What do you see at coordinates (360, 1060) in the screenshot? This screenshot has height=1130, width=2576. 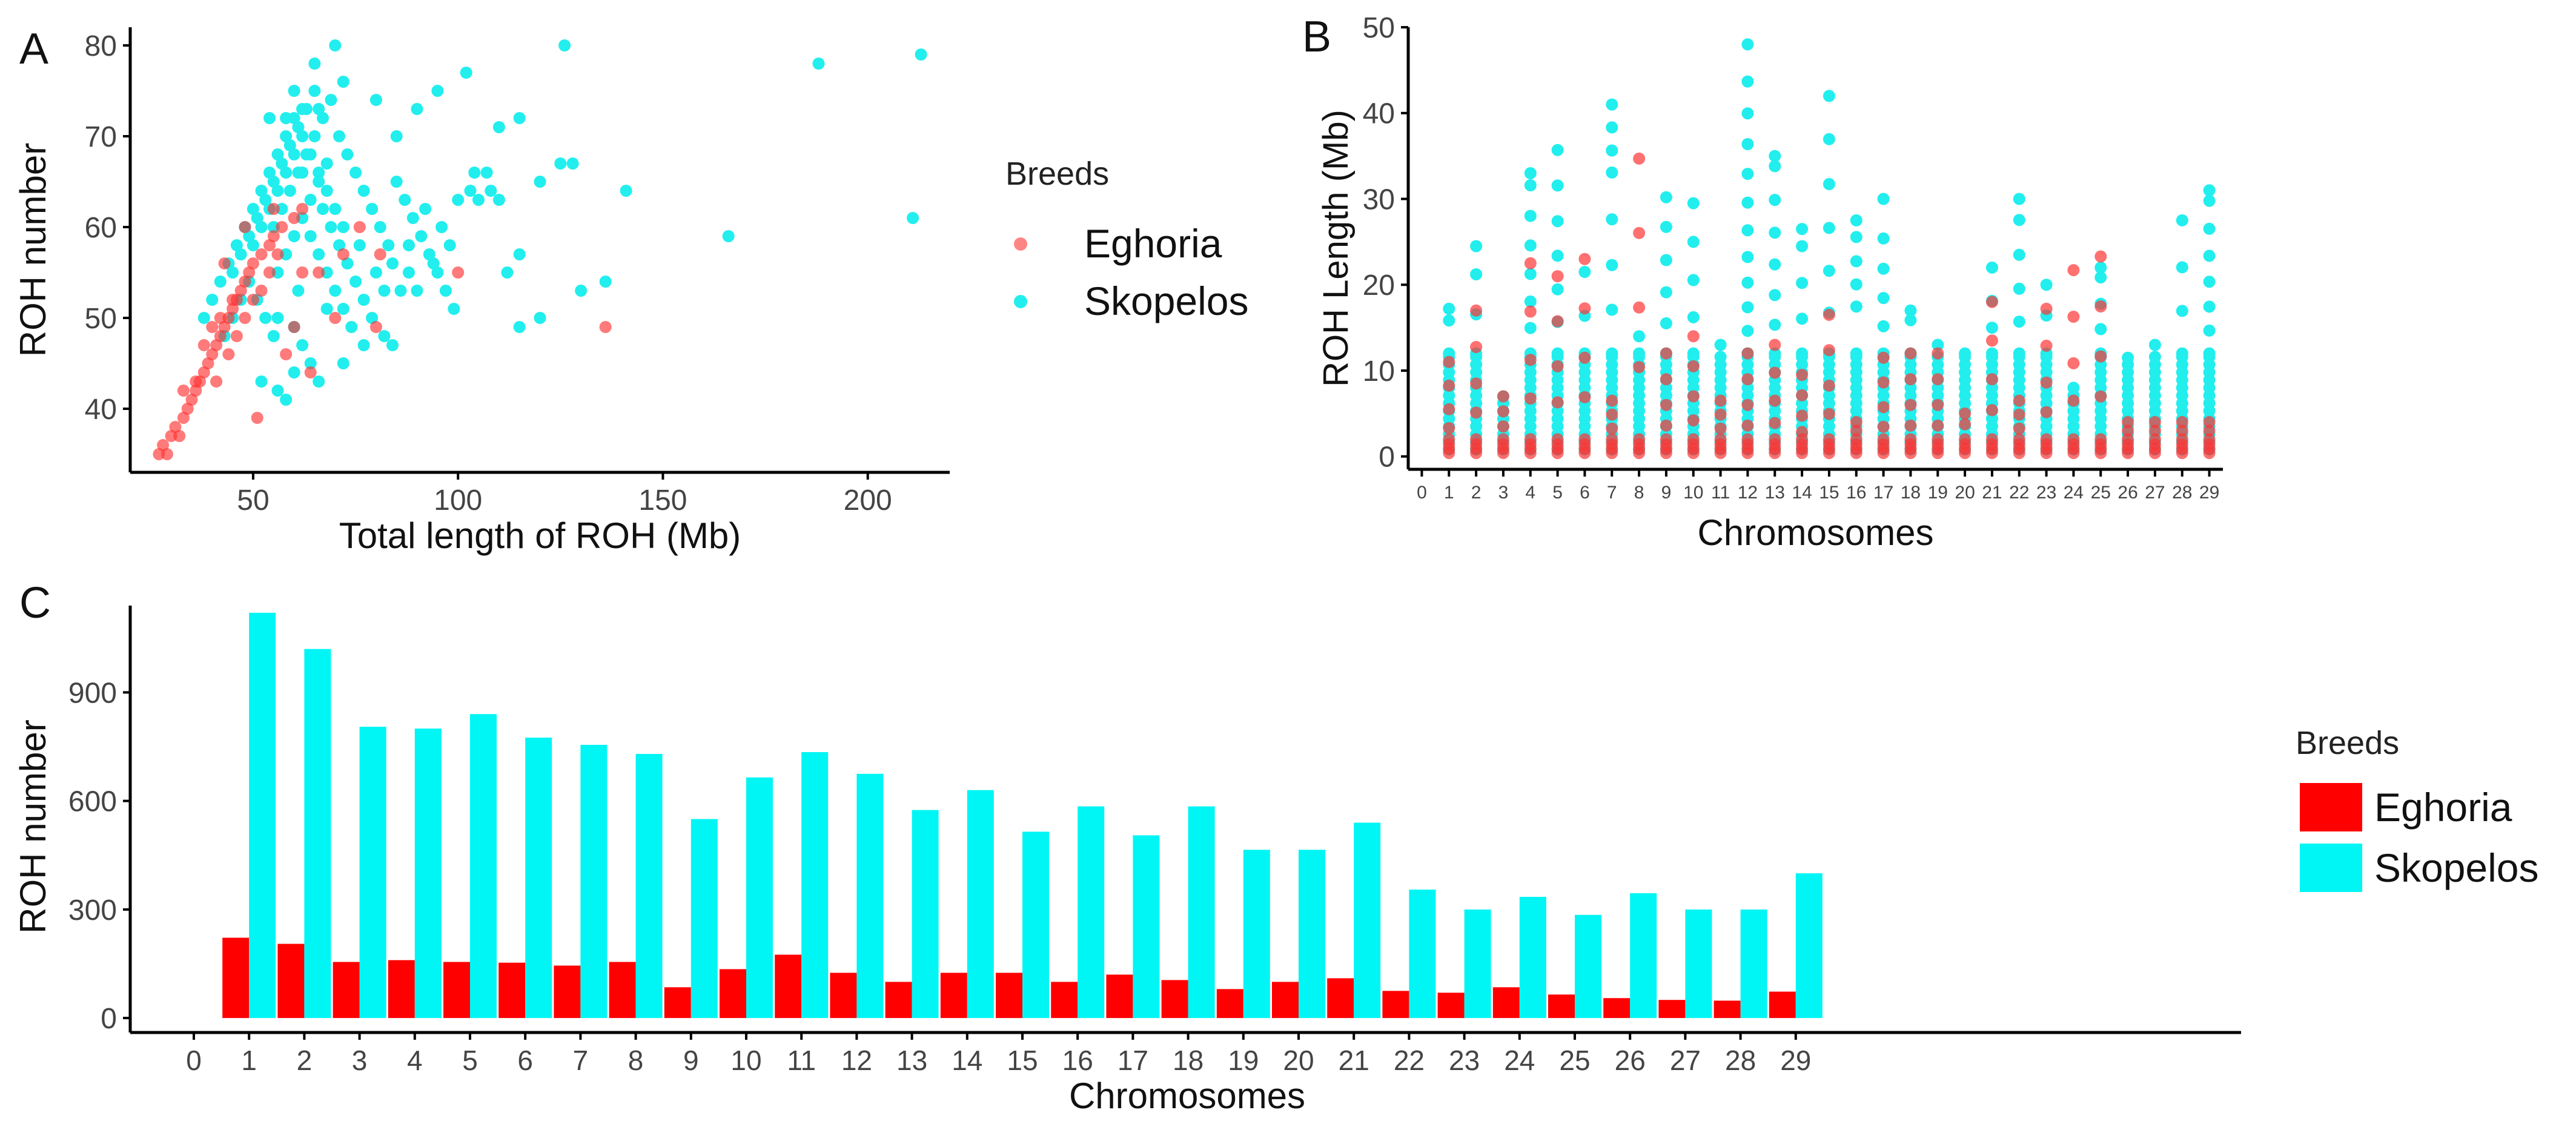 I see `tick-label-c-x-3: 3` at bounding box center [360, 1060].